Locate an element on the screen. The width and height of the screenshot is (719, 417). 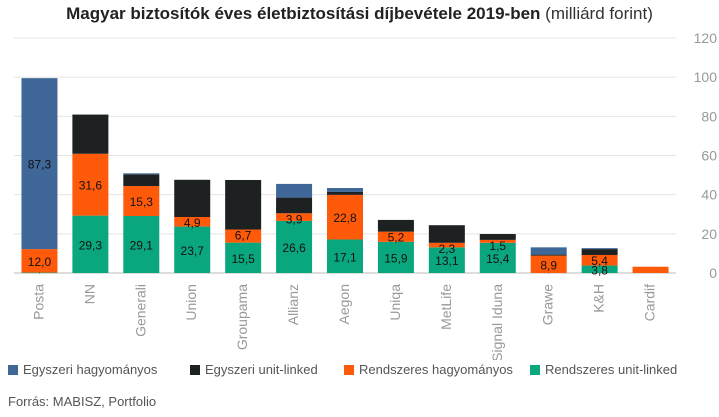
data-label: 15,4 is located at coordinates (498, 259).